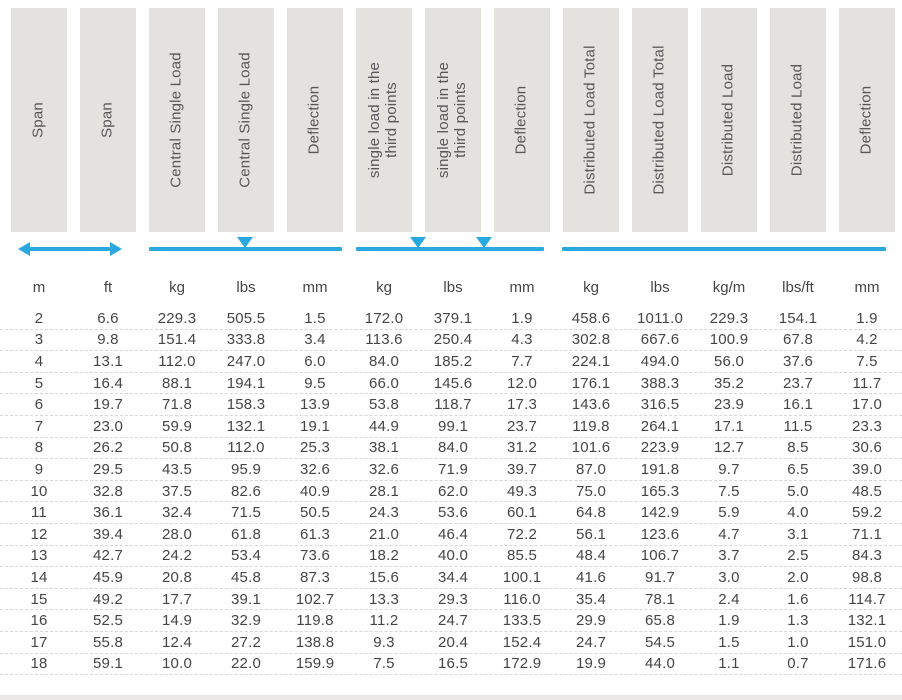 Image resolution: width=902 pixels, height=700 pixels. I want to click on table-cell-third-points-load-lbs: 71.9, so click(453, 469).